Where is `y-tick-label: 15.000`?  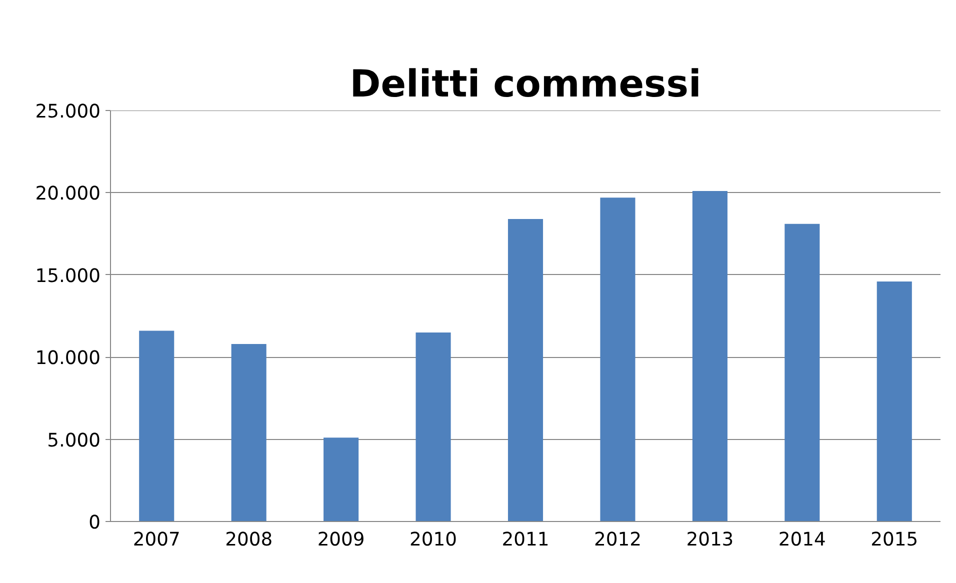
y-tick-label: 15.000 is located at coordinates (68, 276).